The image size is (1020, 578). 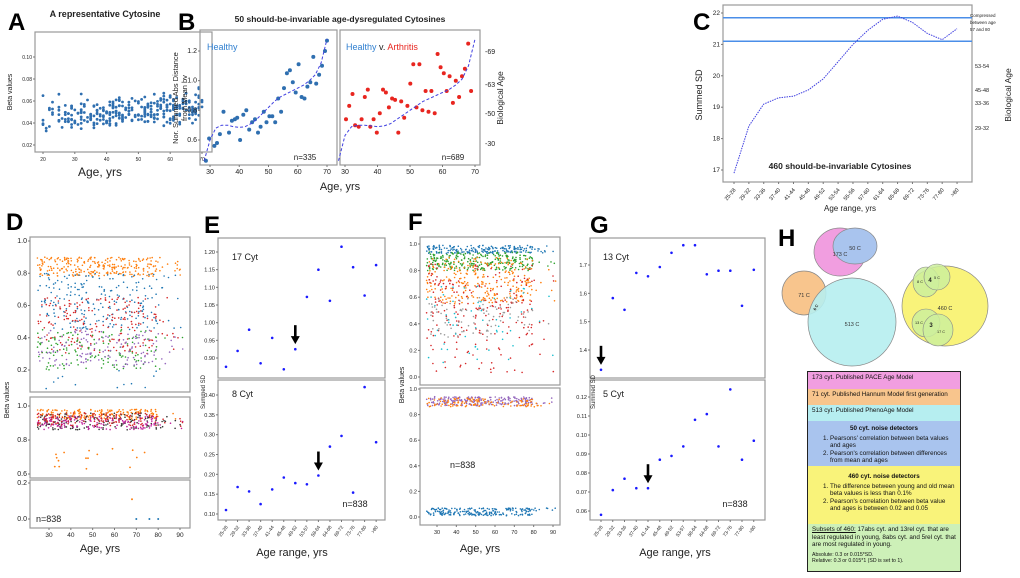 What do you see at coordinates (734, 504) in the screenshot?
I see `n-label: n=838` at bounding box center [734, 504].